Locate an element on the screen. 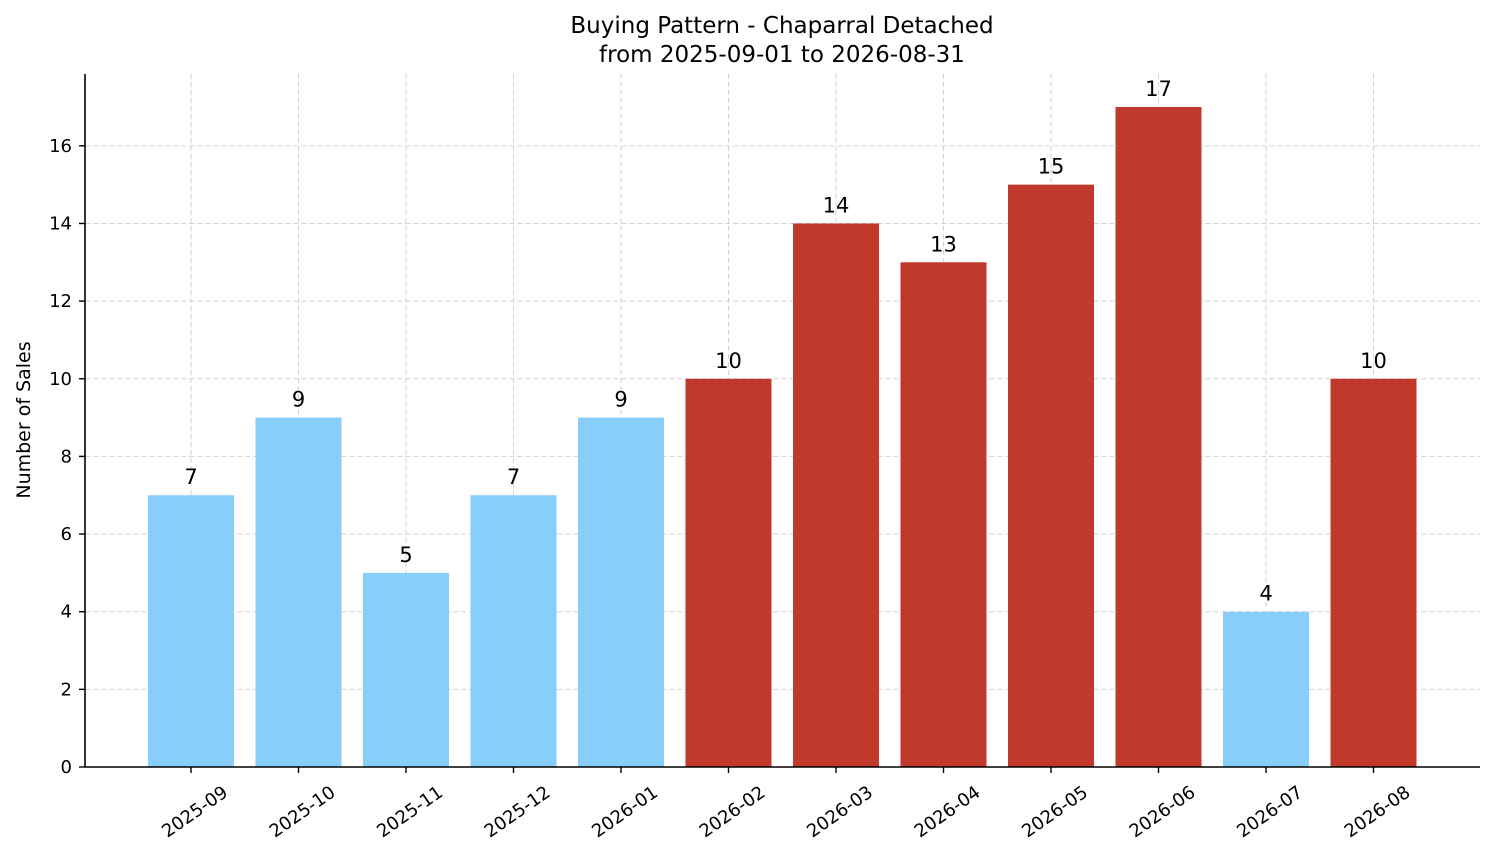 The width and height of the screenshot is (1494, 867). y-tick-label: 4 is located at coordinates (66, 612).